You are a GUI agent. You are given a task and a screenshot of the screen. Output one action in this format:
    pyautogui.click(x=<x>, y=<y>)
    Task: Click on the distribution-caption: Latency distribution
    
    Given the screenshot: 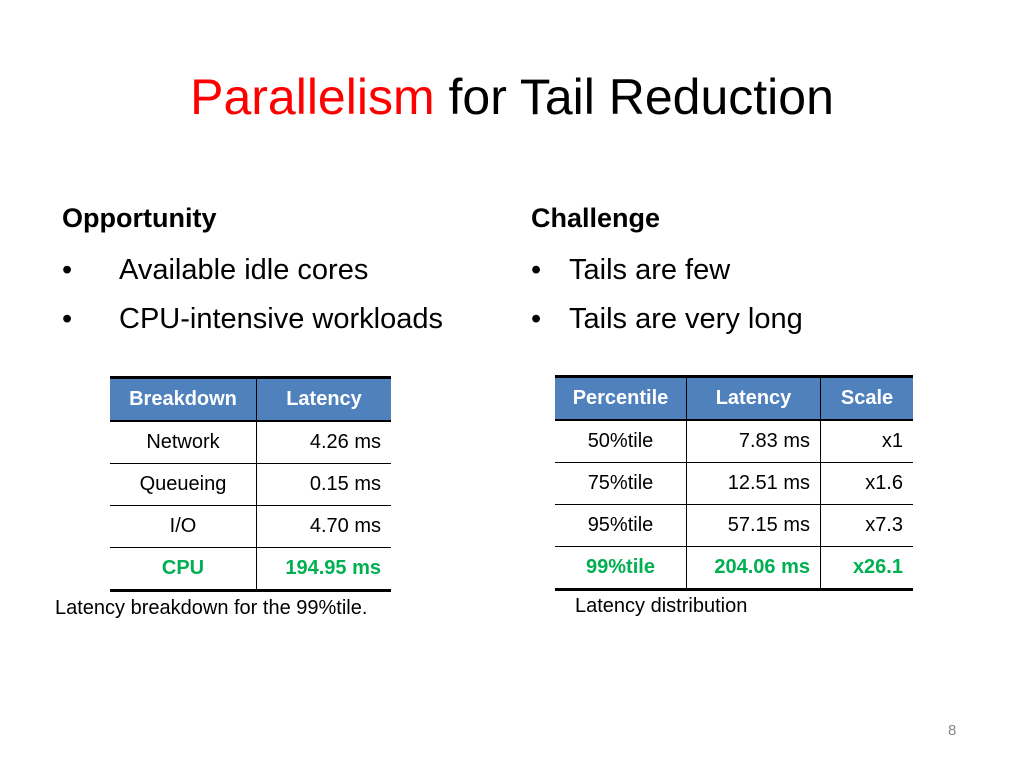 What is the action you would take?
    pyautogui.click(x=661, y=606)
    